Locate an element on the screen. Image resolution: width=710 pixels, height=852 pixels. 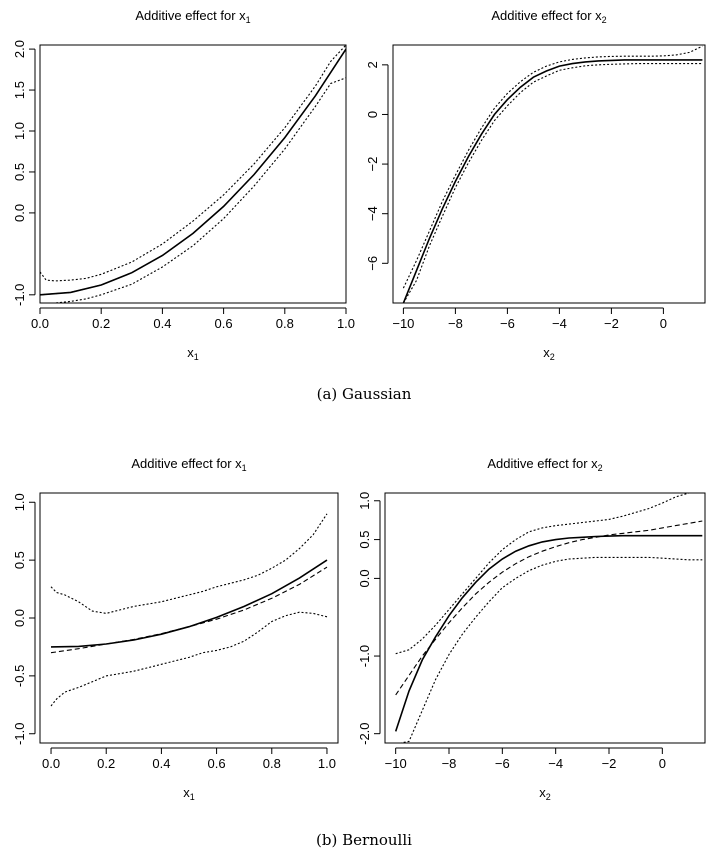
y-tick-label: -2.0 is located at coordinates (364, 733).